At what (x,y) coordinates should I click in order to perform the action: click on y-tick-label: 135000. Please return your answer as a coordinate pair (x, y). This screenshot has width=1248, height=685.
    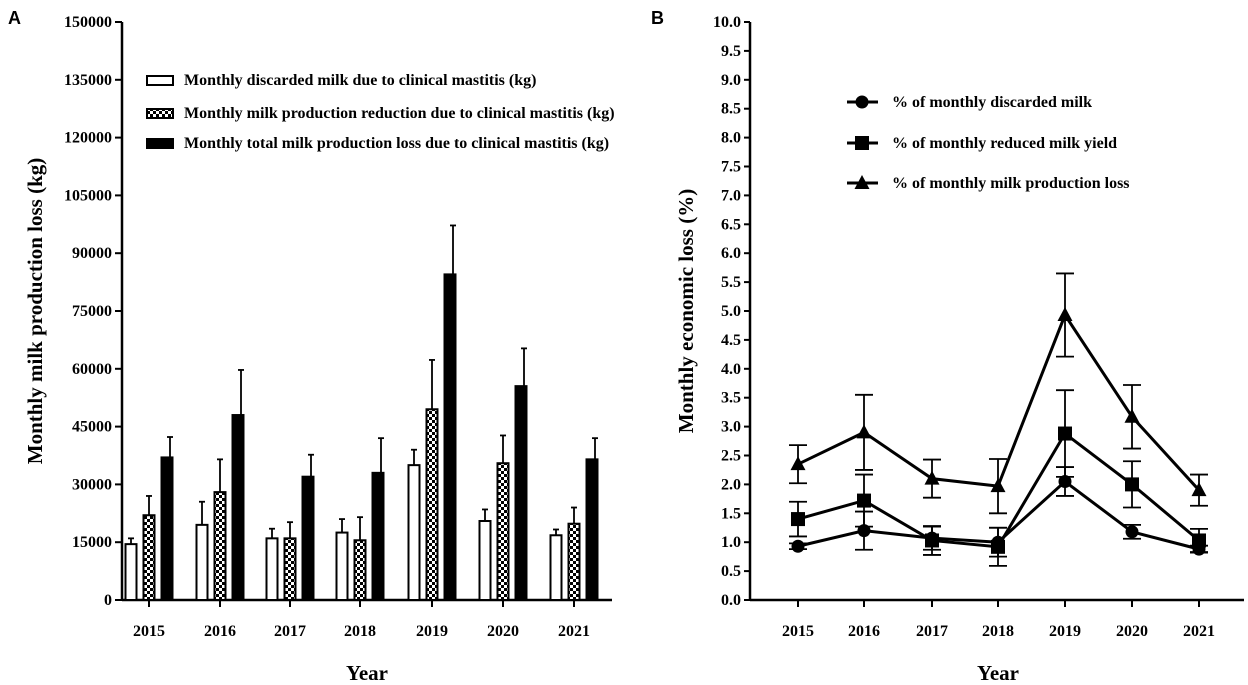
    Looking at the image, I should click on (88, 80).